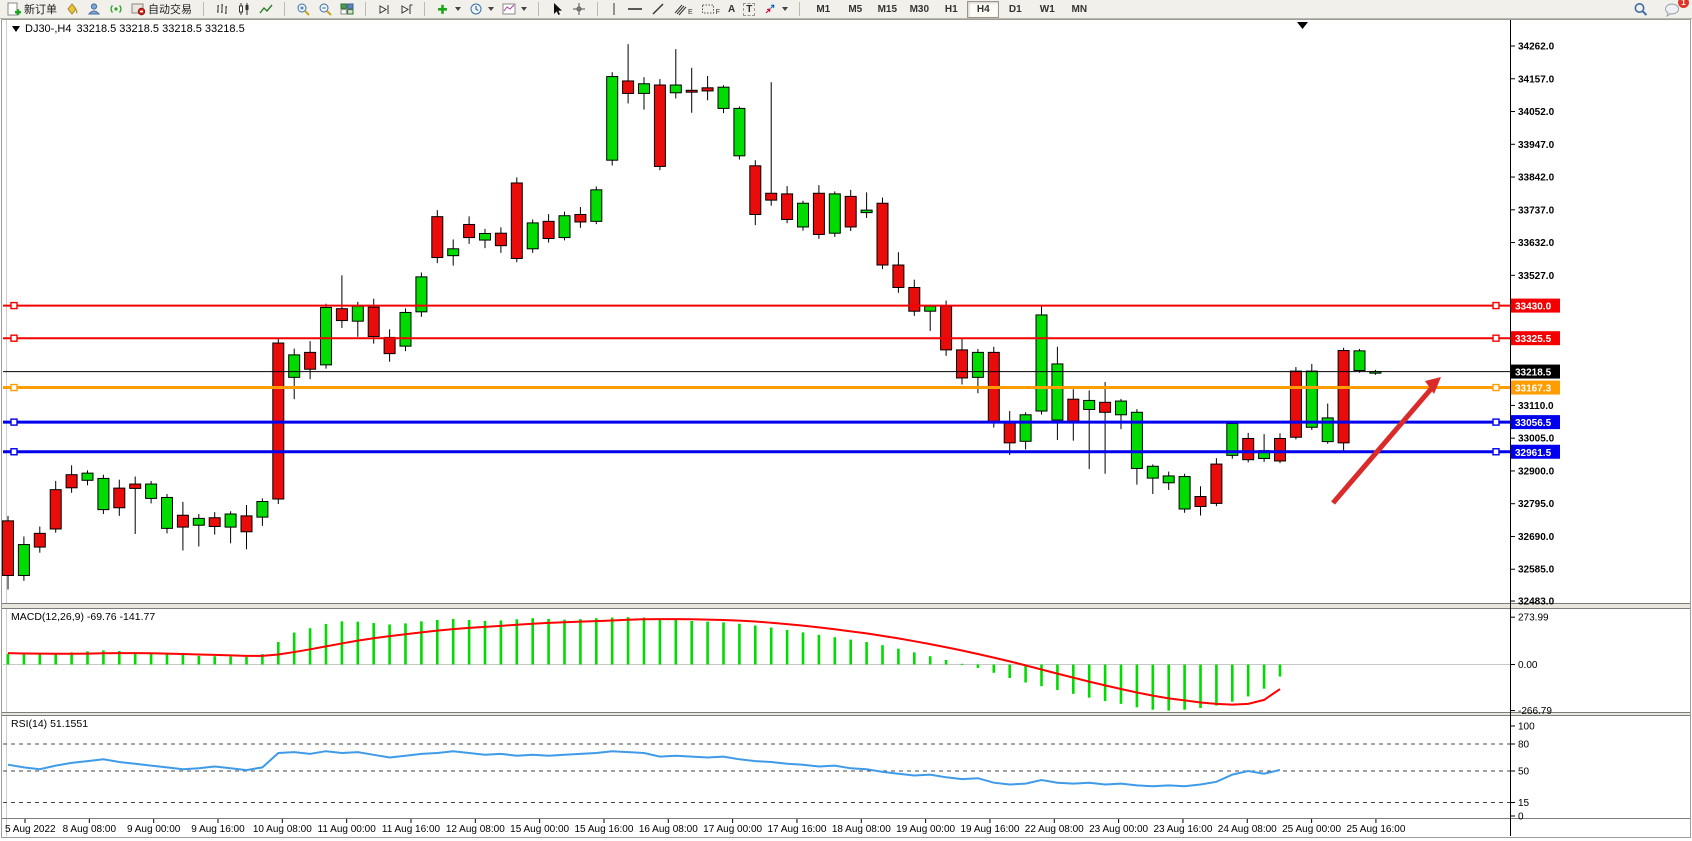 The image size is (1692, 841). I want to click on svg-text: 33056.5, so click(1533, 423).